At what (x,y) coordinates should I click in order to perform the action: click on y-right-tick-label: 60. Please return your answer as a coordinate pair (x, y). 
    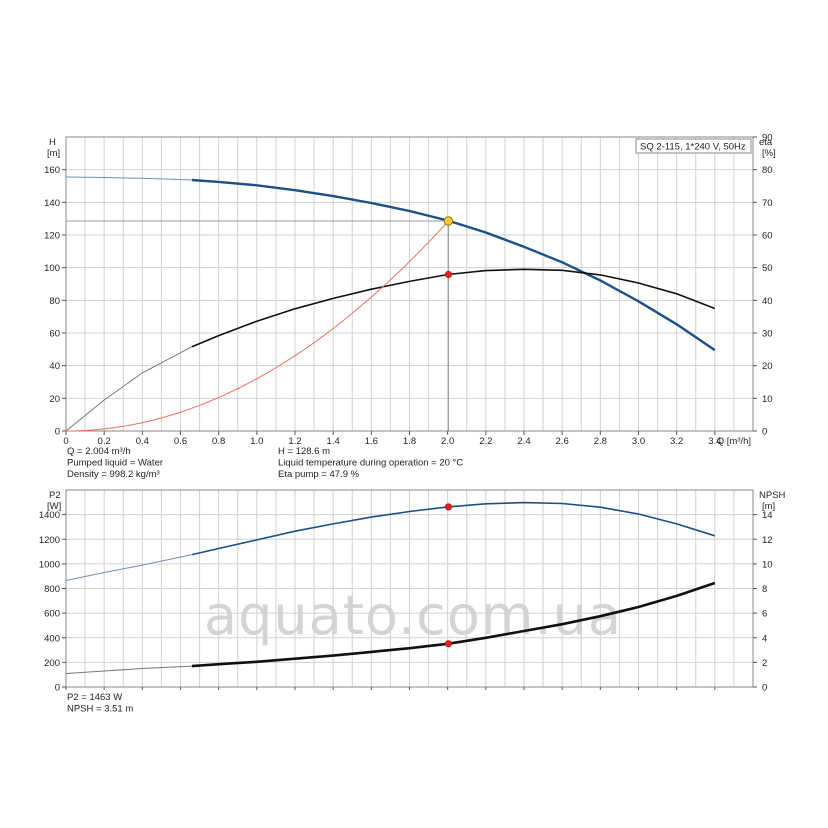
    Looking at the image, I should click on (767, 236).